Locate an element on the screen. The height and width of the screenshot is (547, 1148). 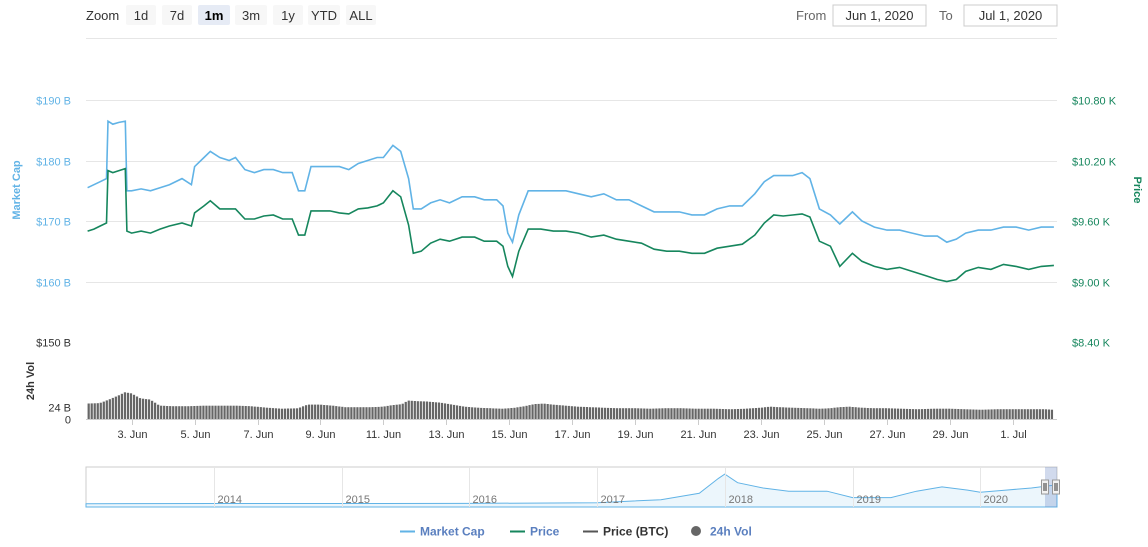
x-tick-label: 3. Jun is located at coordinates (133, 435).